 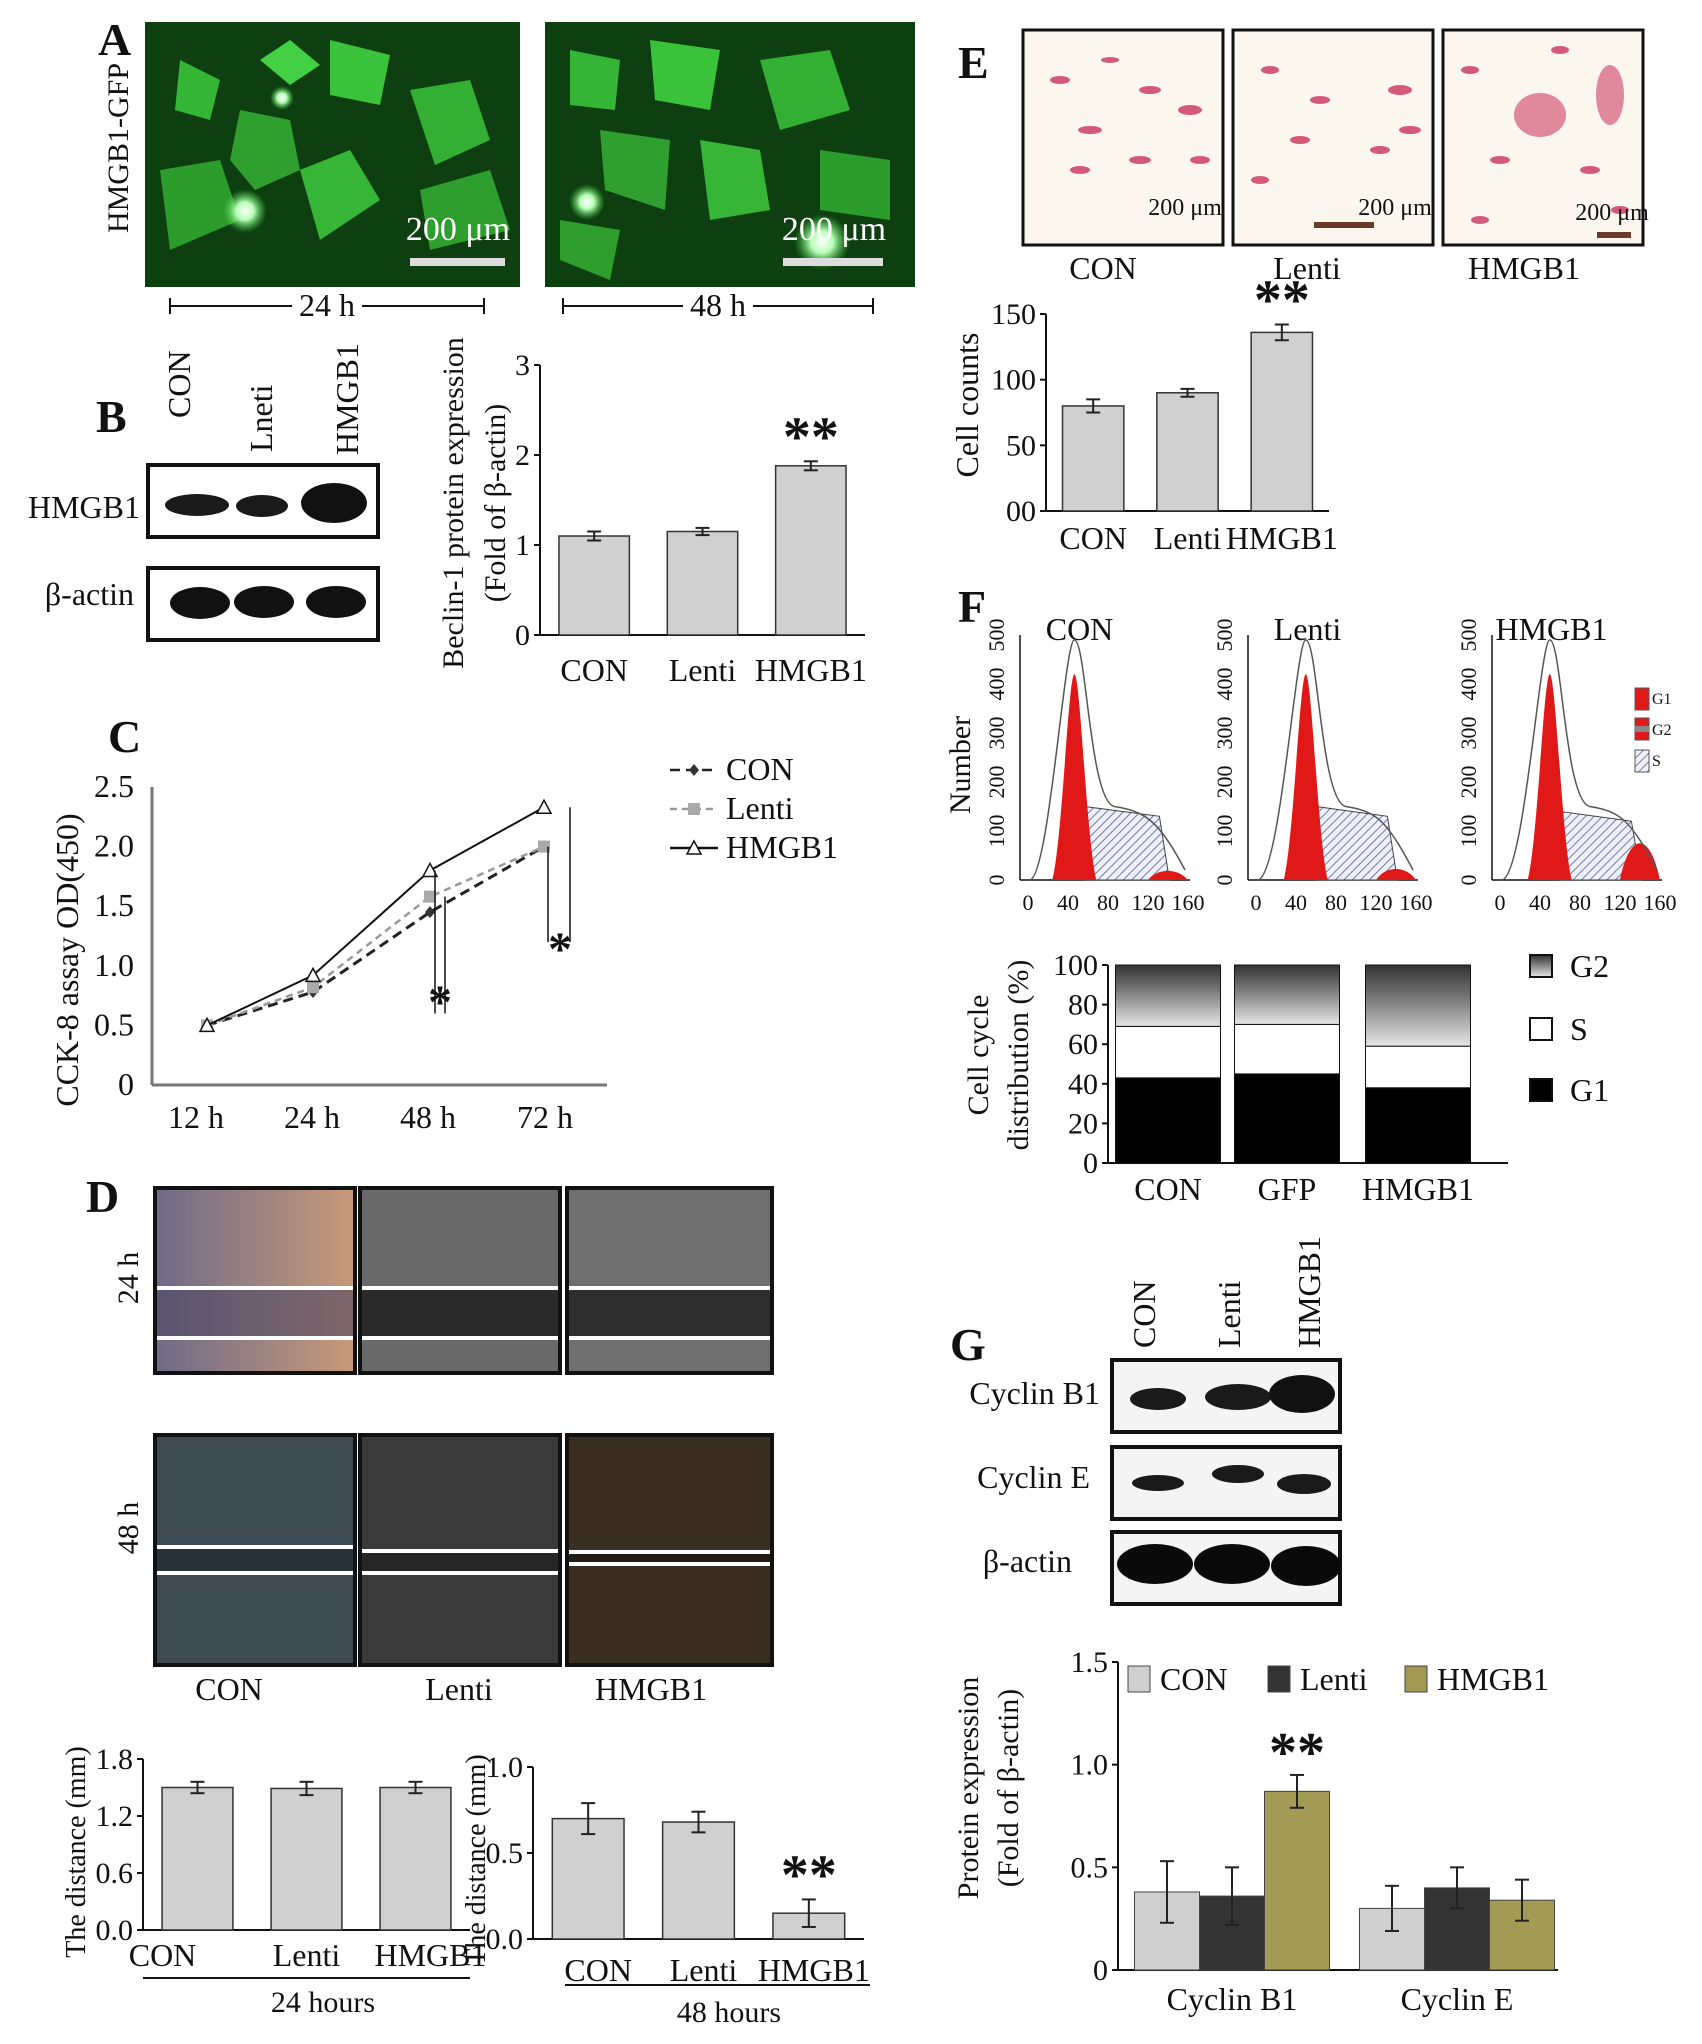 What do you see at coordinates (1256, 902) in the screenshot?
I see `hist-x-tick-label: 0` at bounding box center [1256, 902].